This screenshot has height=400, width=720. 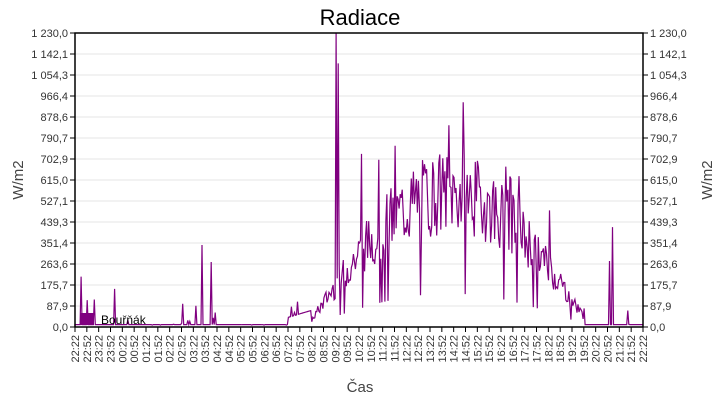 What do you see at coordinates (348, 349) in the screenshot?
I see `x-tick-label: 09:52` at bounding box center [348, 349].